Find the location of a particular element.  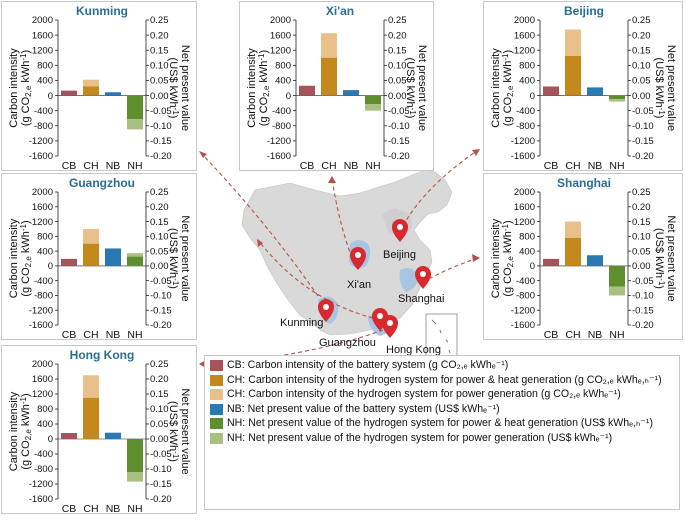

china-landmass is located at coordinates (347, 252).